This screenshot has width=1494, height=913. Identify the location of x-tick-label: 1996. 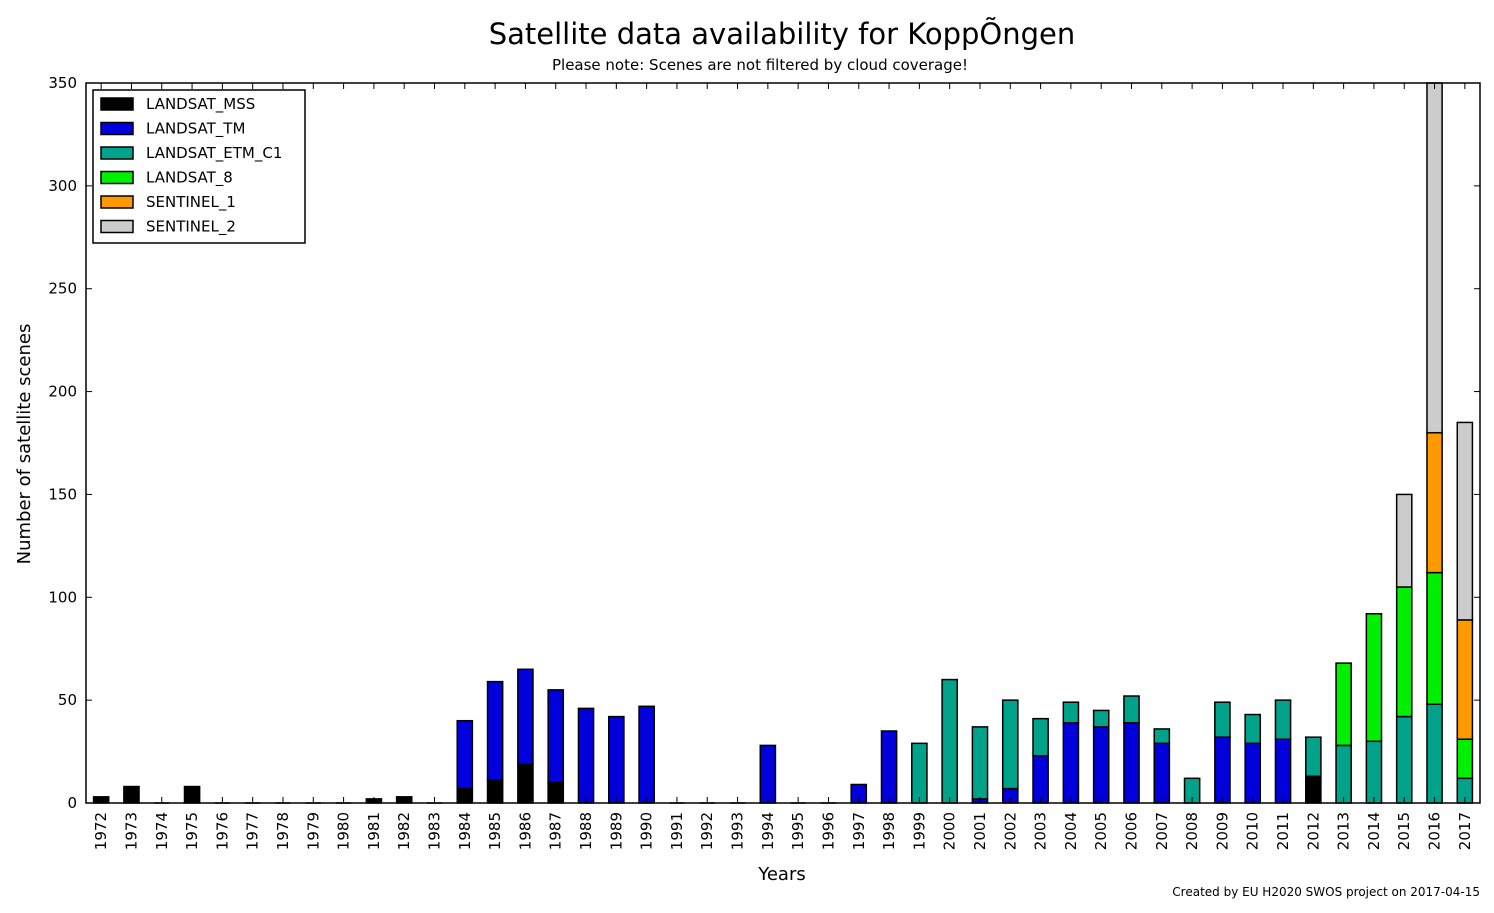
(828, 831).